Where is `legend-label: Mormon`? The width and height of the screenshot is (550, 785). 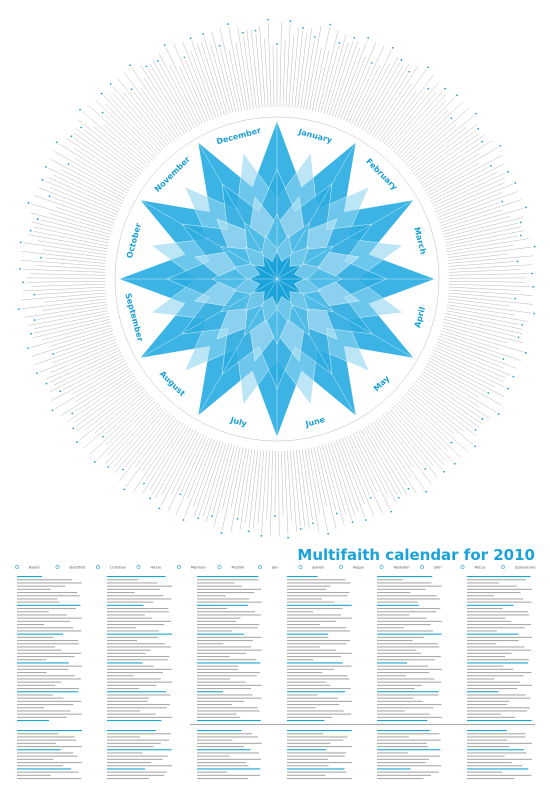
legend-label: Mormon is located at coordinates (198, 568).